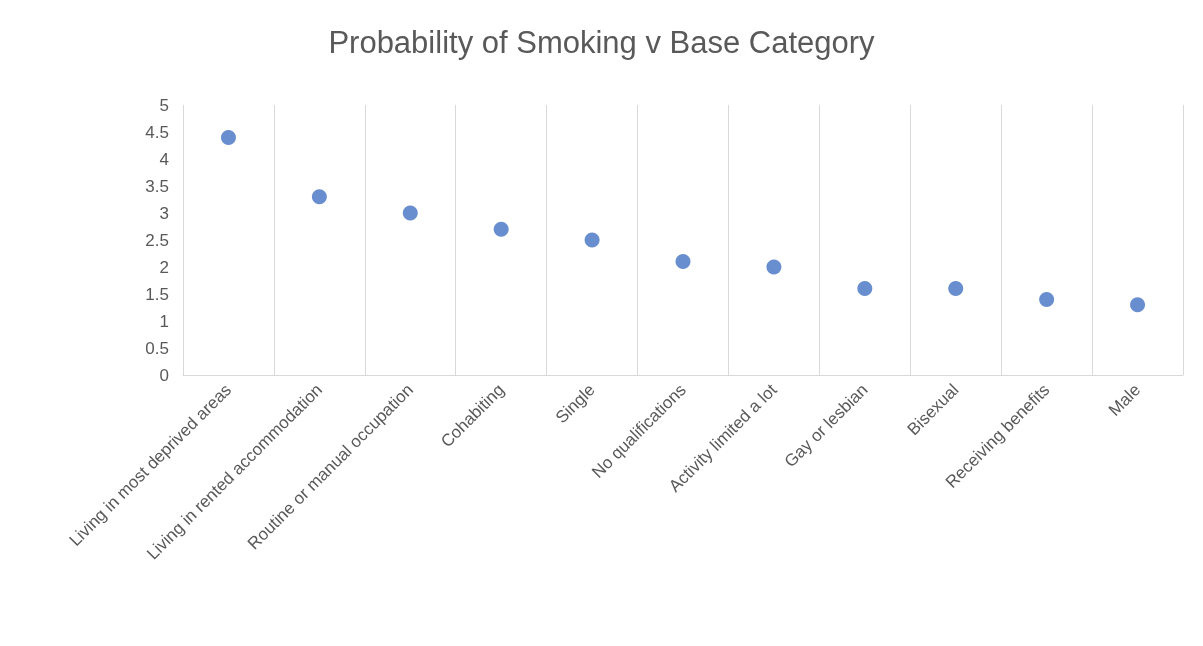 The height and width of the screenshot is (646, 1203). I want to click on y-tick-label: 3, so click(164, 213).